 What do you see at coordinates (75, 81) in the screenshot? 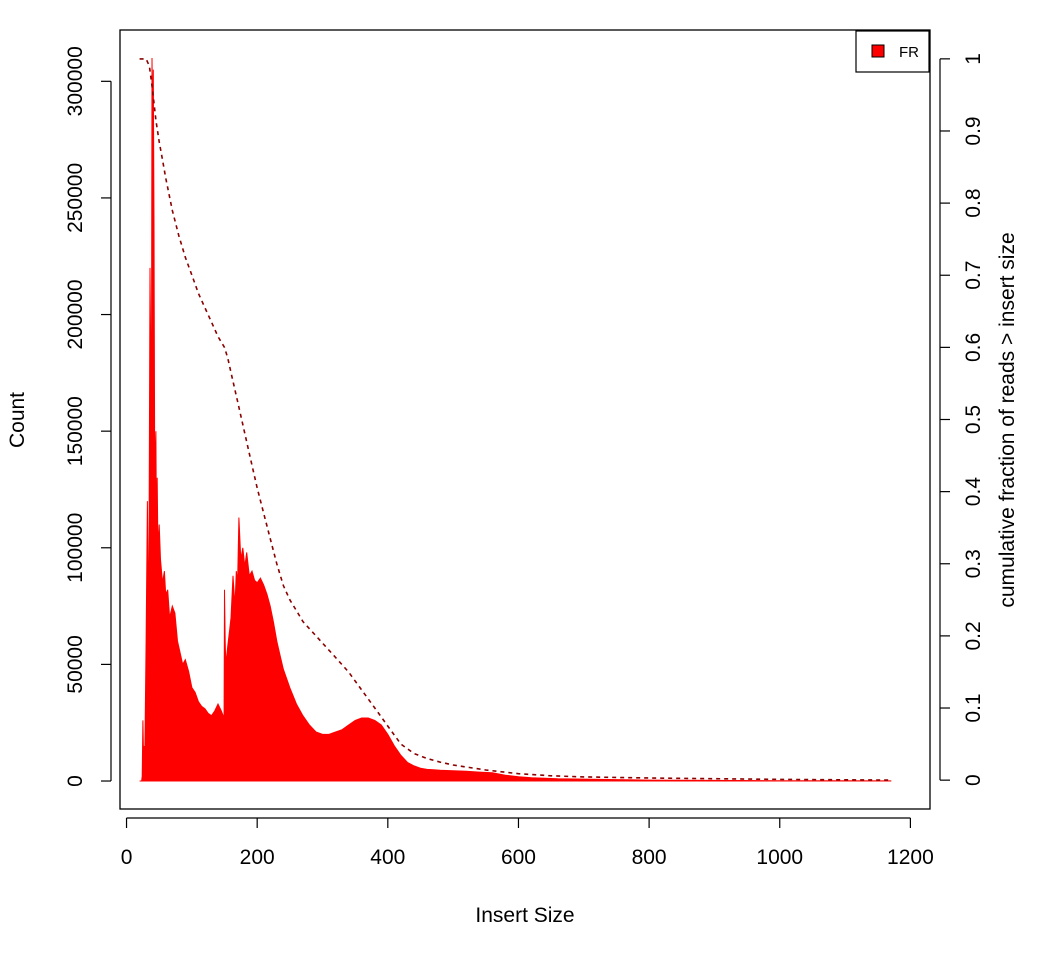
I see `y-tick-label: 300000` at bounding box center [75, 81].